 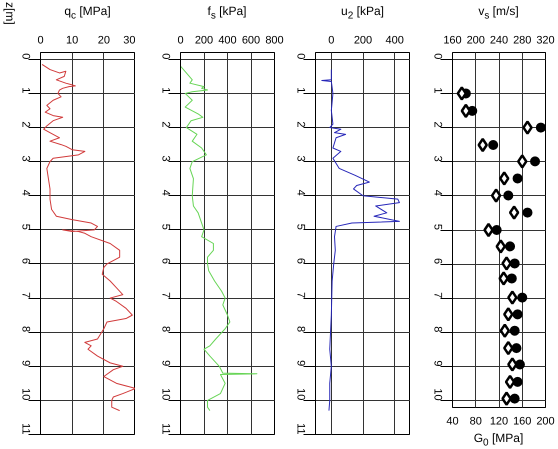 I want to click on x2-tick-label: 280, so click(x=522, y=40).